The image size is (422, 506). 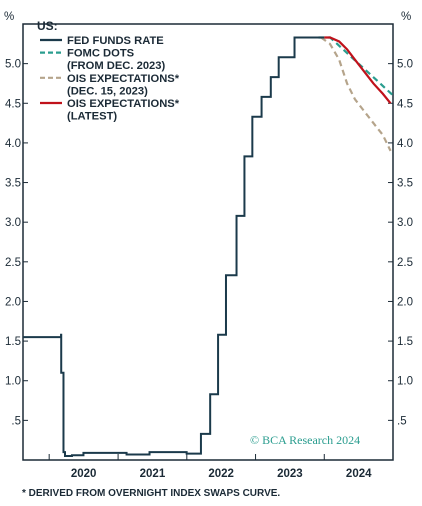 What do you see at coordinates (116, 66) in the screenshot?
I see `legend-label: (FROM DEC. 2023)` at bounding box center [116, 66].